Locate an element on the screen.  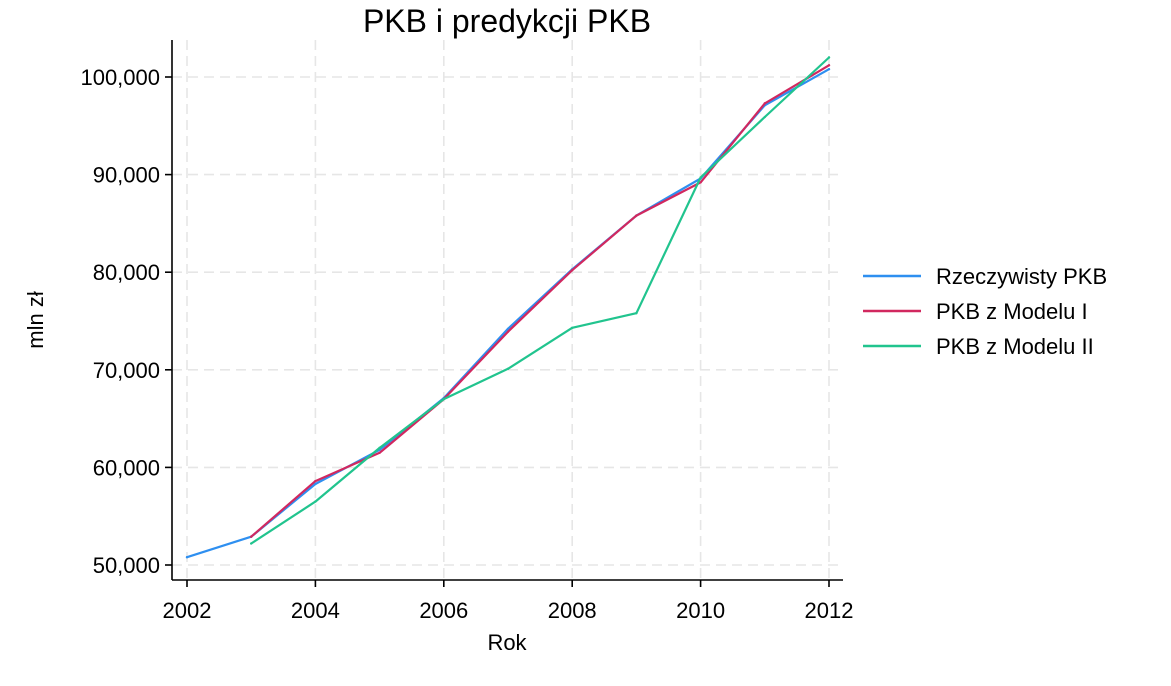
y-axis-label: mln zł is located at coordinates (35, 320).